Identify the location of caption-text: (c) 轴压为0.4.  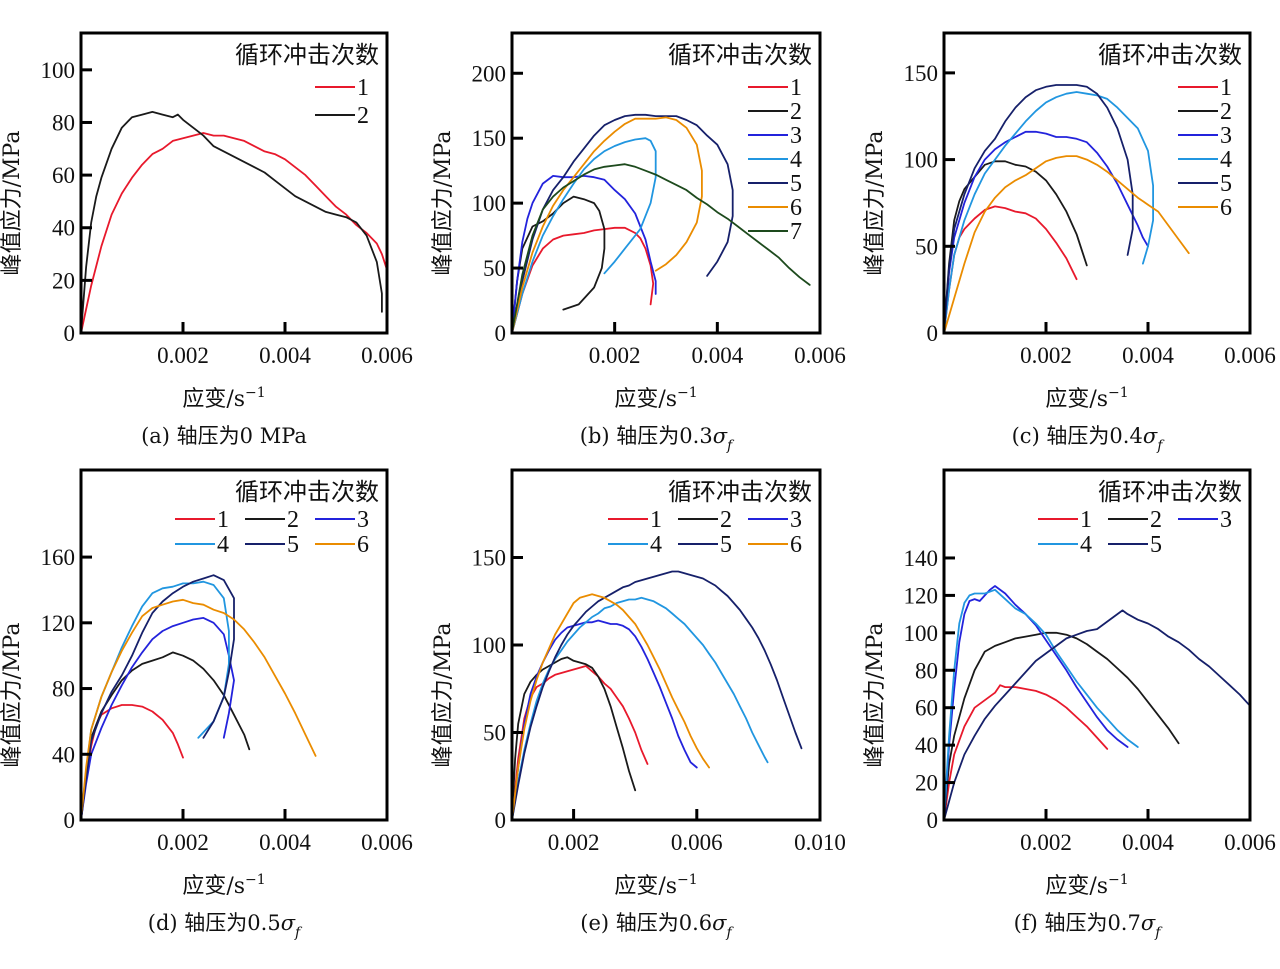
(1077, 436).